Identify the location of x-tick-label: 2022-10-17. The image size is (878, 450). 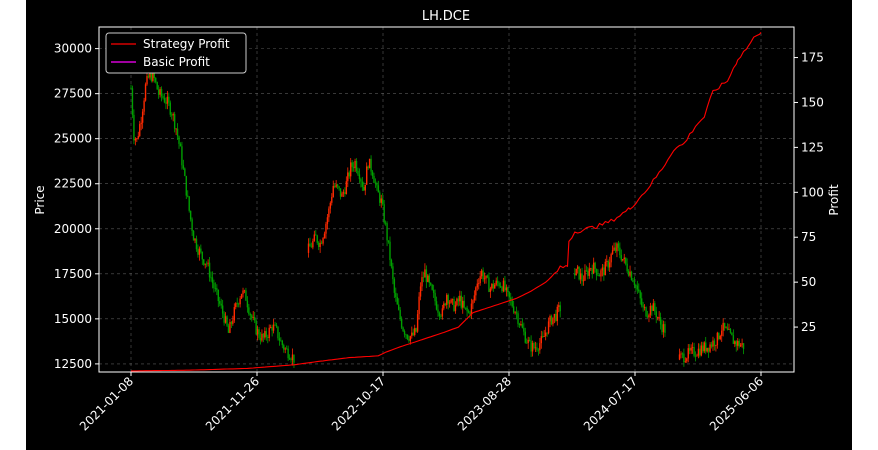
(358, 403).